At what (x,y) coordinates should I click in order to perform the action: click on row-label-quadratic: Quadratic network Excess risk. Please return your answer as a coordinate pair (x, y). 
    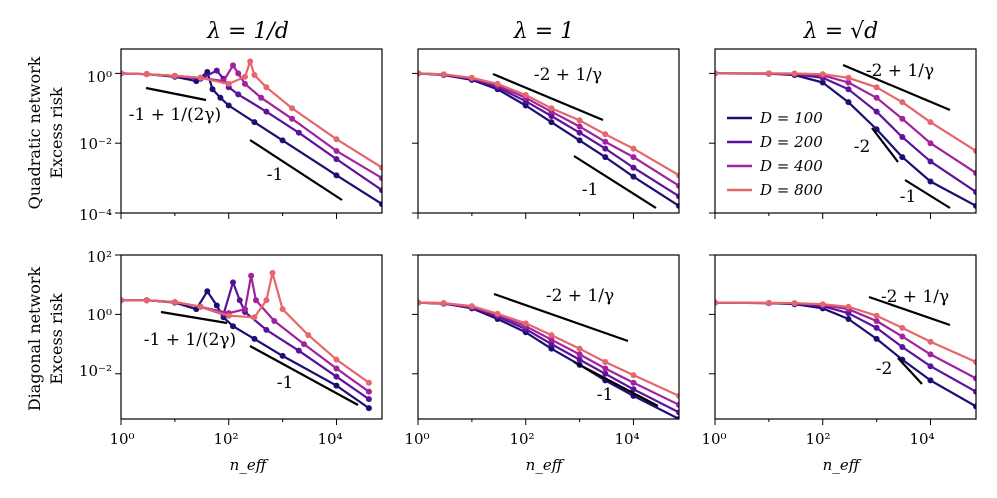
    Looking at the image, I should click on (45, 132).